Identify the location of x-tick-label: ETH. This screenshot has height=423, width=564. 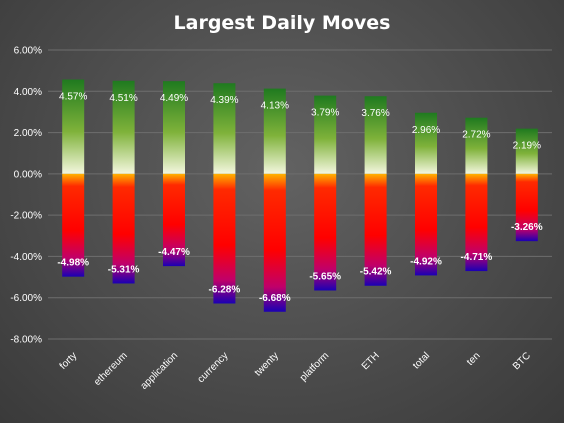
(371, 361).